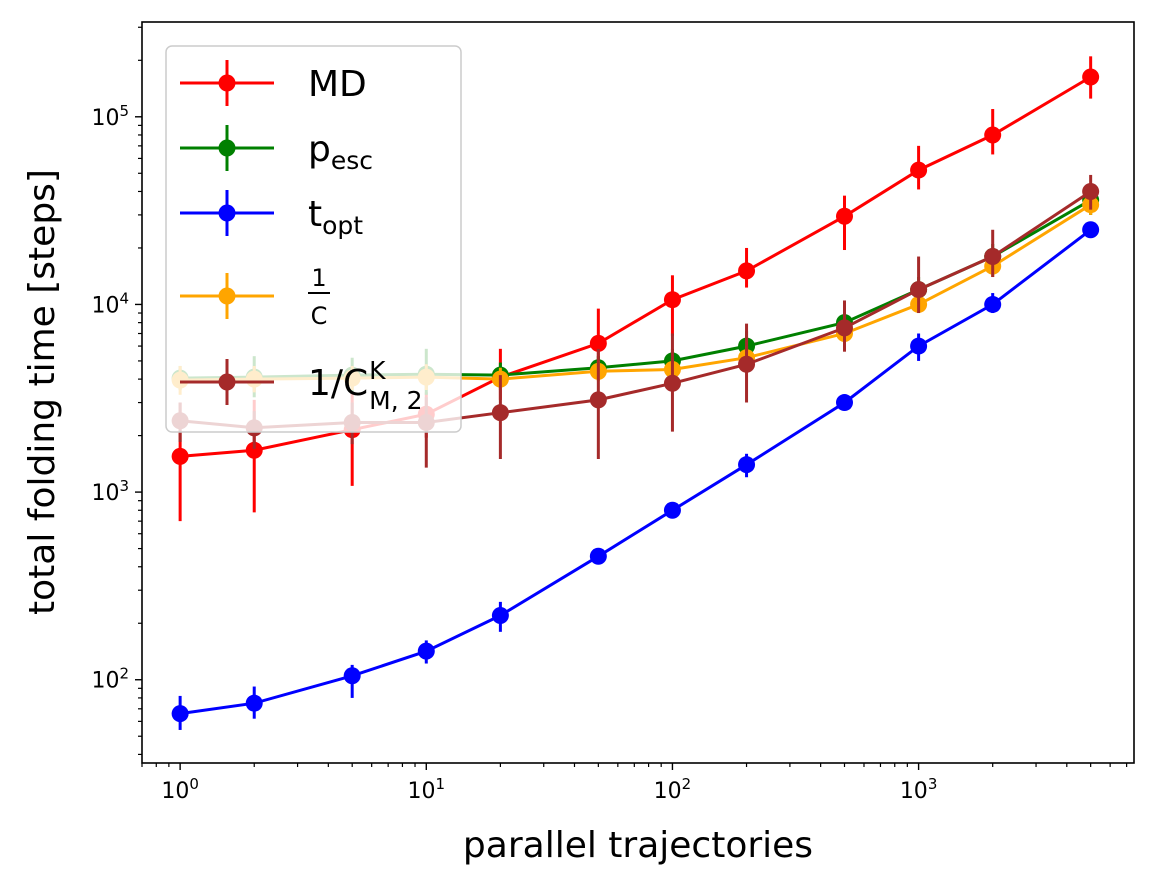 The width and height of the screenshot is (1157, 886). Describe the element at coordinates (337, 84) in the screenshot. I see `legend-label: MD` at that location.